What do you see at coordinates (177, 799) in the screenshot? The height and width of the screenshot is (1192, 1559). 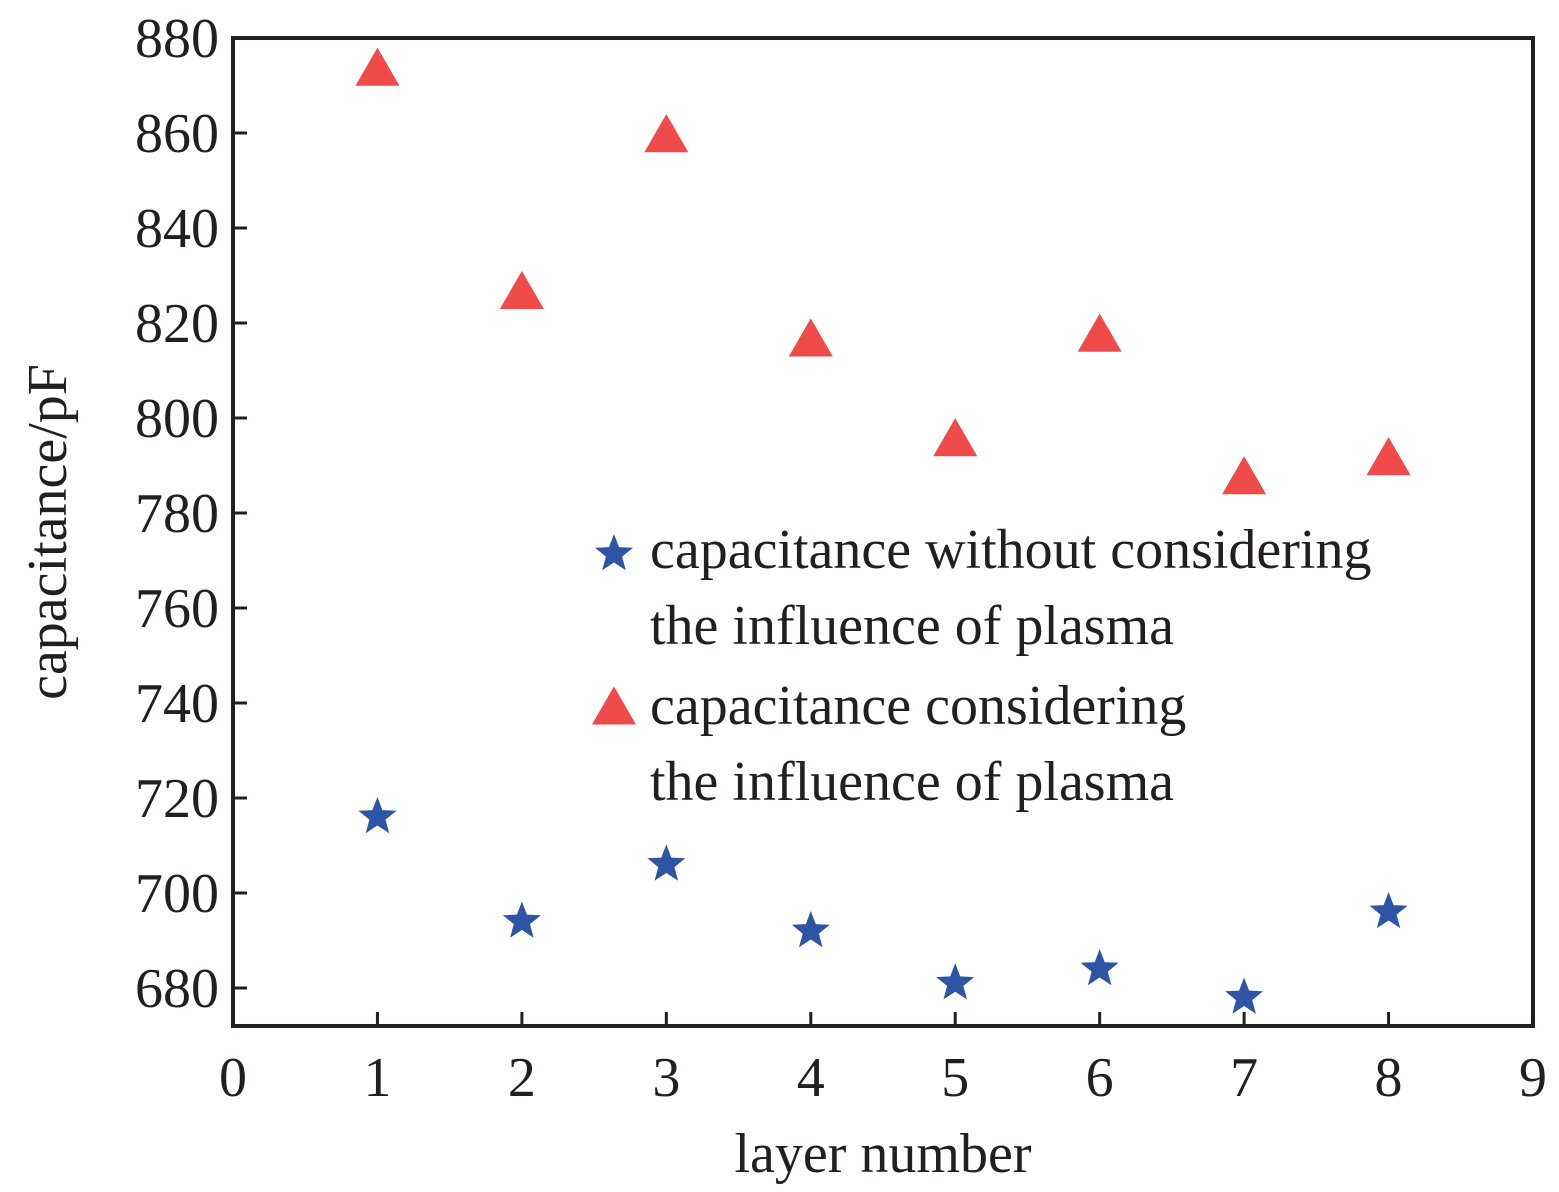 I see `y-tick-label: 720` at bounding box center [177, 799].